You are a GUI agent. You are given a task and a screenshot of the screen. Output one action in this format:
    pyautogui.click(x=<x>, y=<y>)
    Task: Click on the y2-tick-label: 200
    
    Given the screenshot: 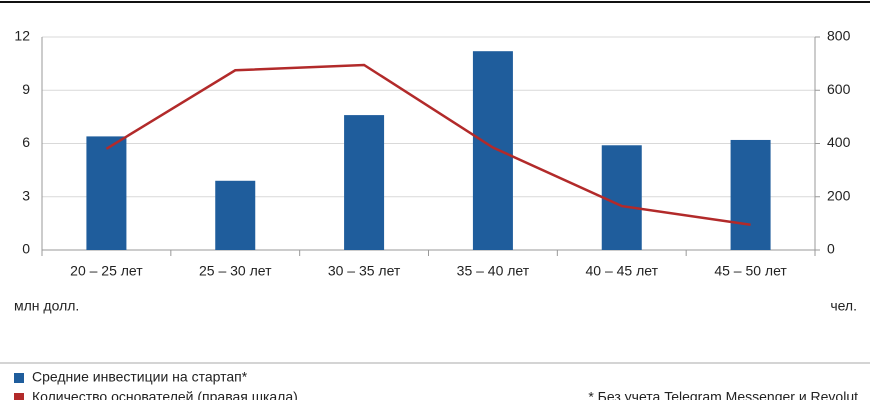 What is the action you would take?
    pyautogui.click(x=839, y=195)
    